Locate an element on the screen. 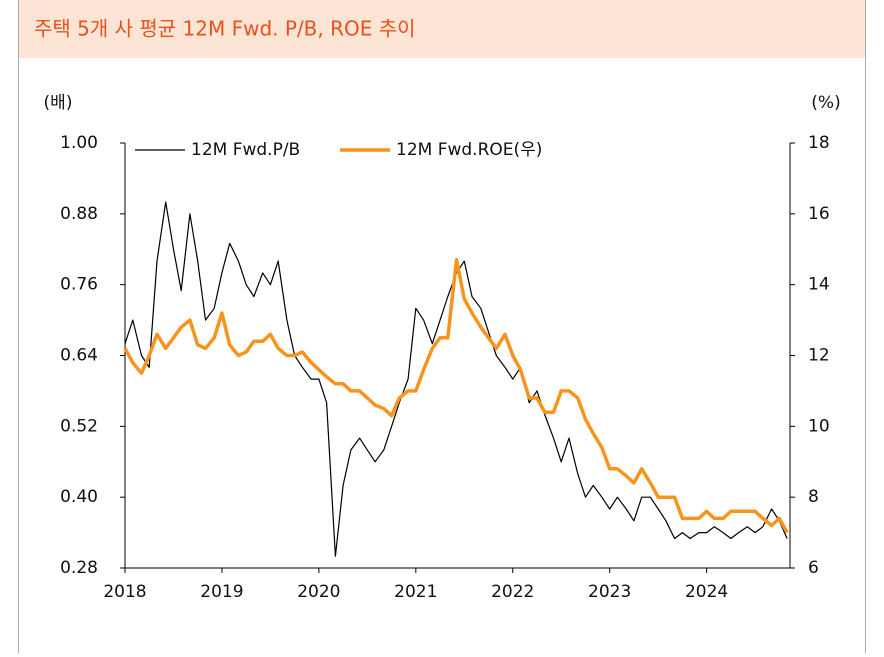  y-tick-label: 0.64 is located at coordinates (79, 356).